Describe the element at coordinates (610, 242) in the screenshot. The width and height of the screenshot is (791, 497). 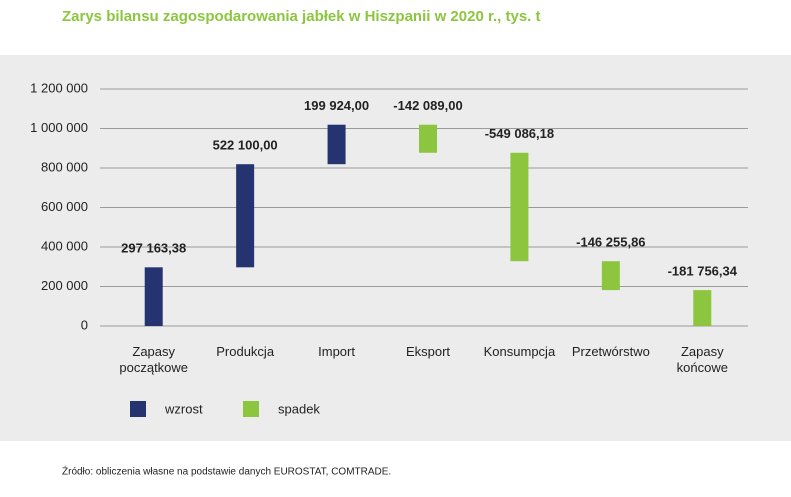
I see `value-label: -146 255,86` at that location.